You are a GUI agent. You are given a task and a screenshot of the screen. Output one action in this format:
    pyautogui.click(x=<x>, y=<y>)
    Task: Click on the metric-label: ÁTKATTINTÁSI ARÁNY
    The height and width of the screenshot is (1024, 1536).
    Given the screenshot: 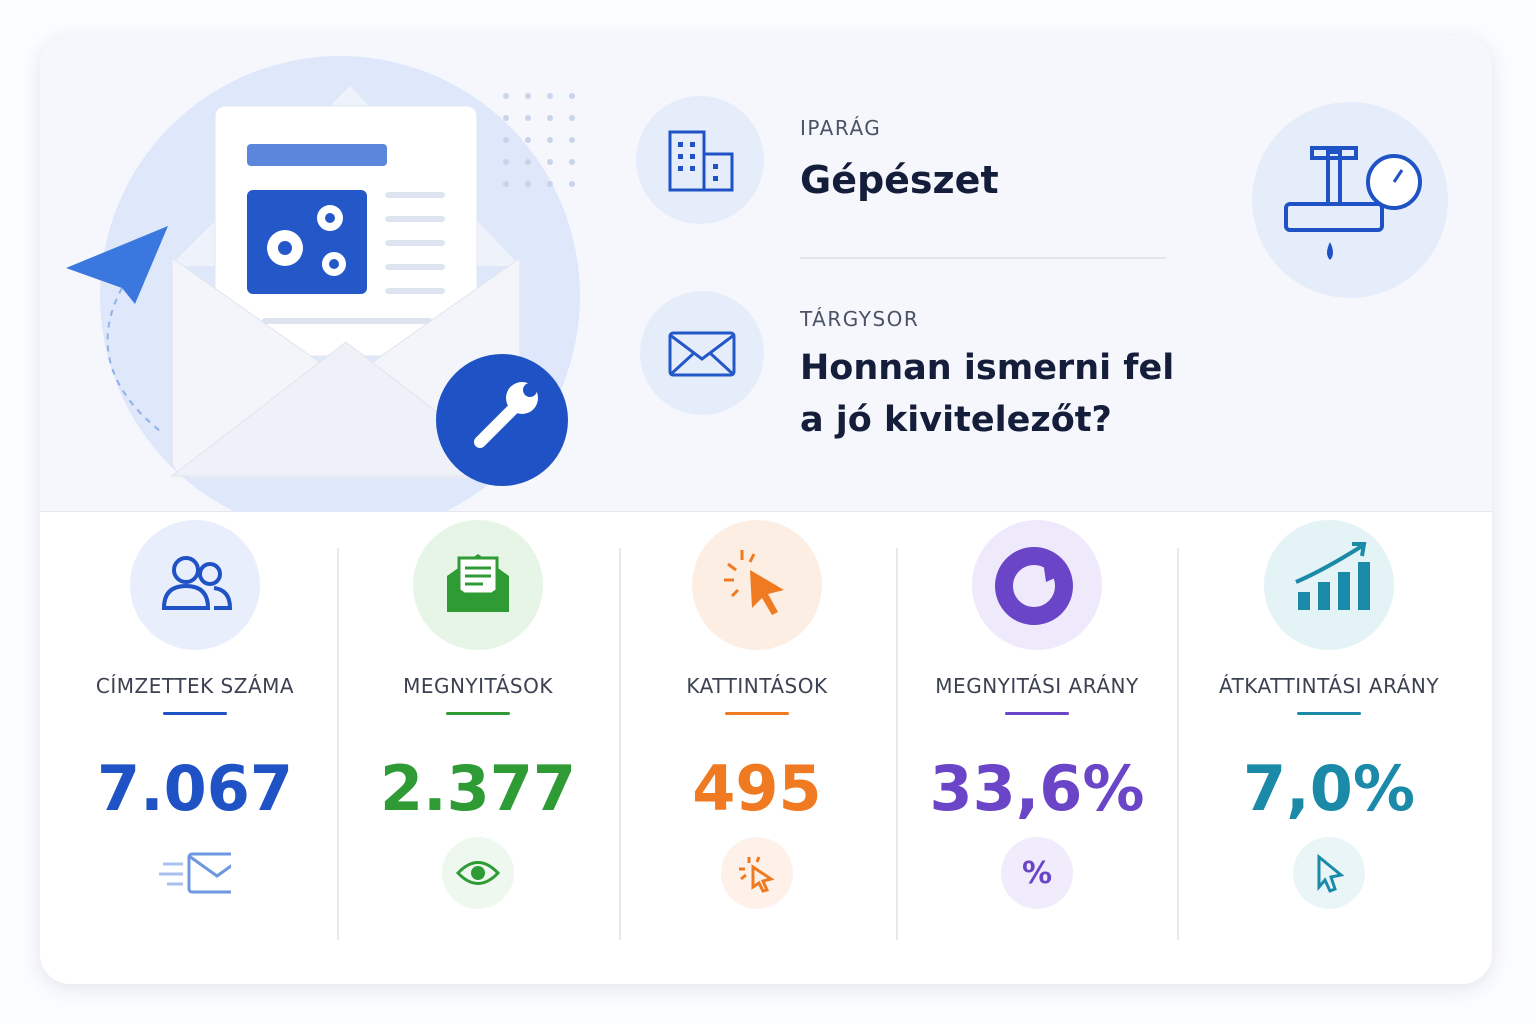 What is the action you would take?
    pyautogui.click(x=1329, y=686)
    